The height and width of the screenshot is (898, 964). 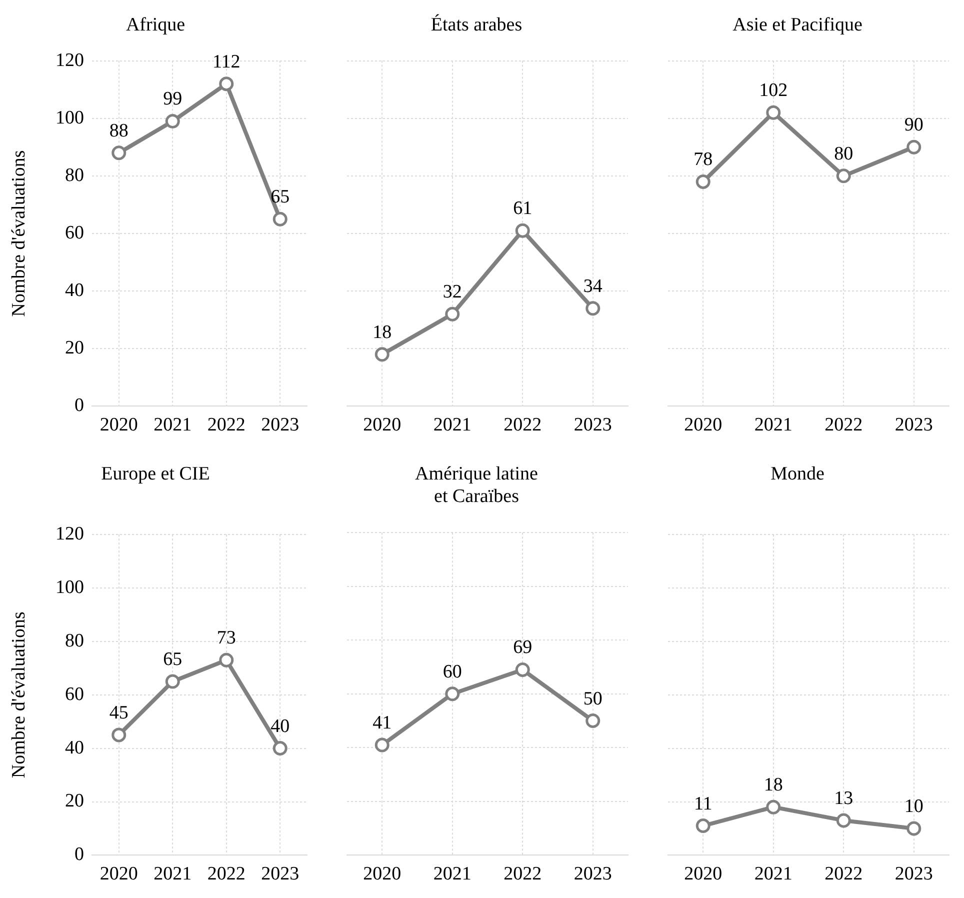 I want to click on data-label: 80, so click(x=844, y=153).